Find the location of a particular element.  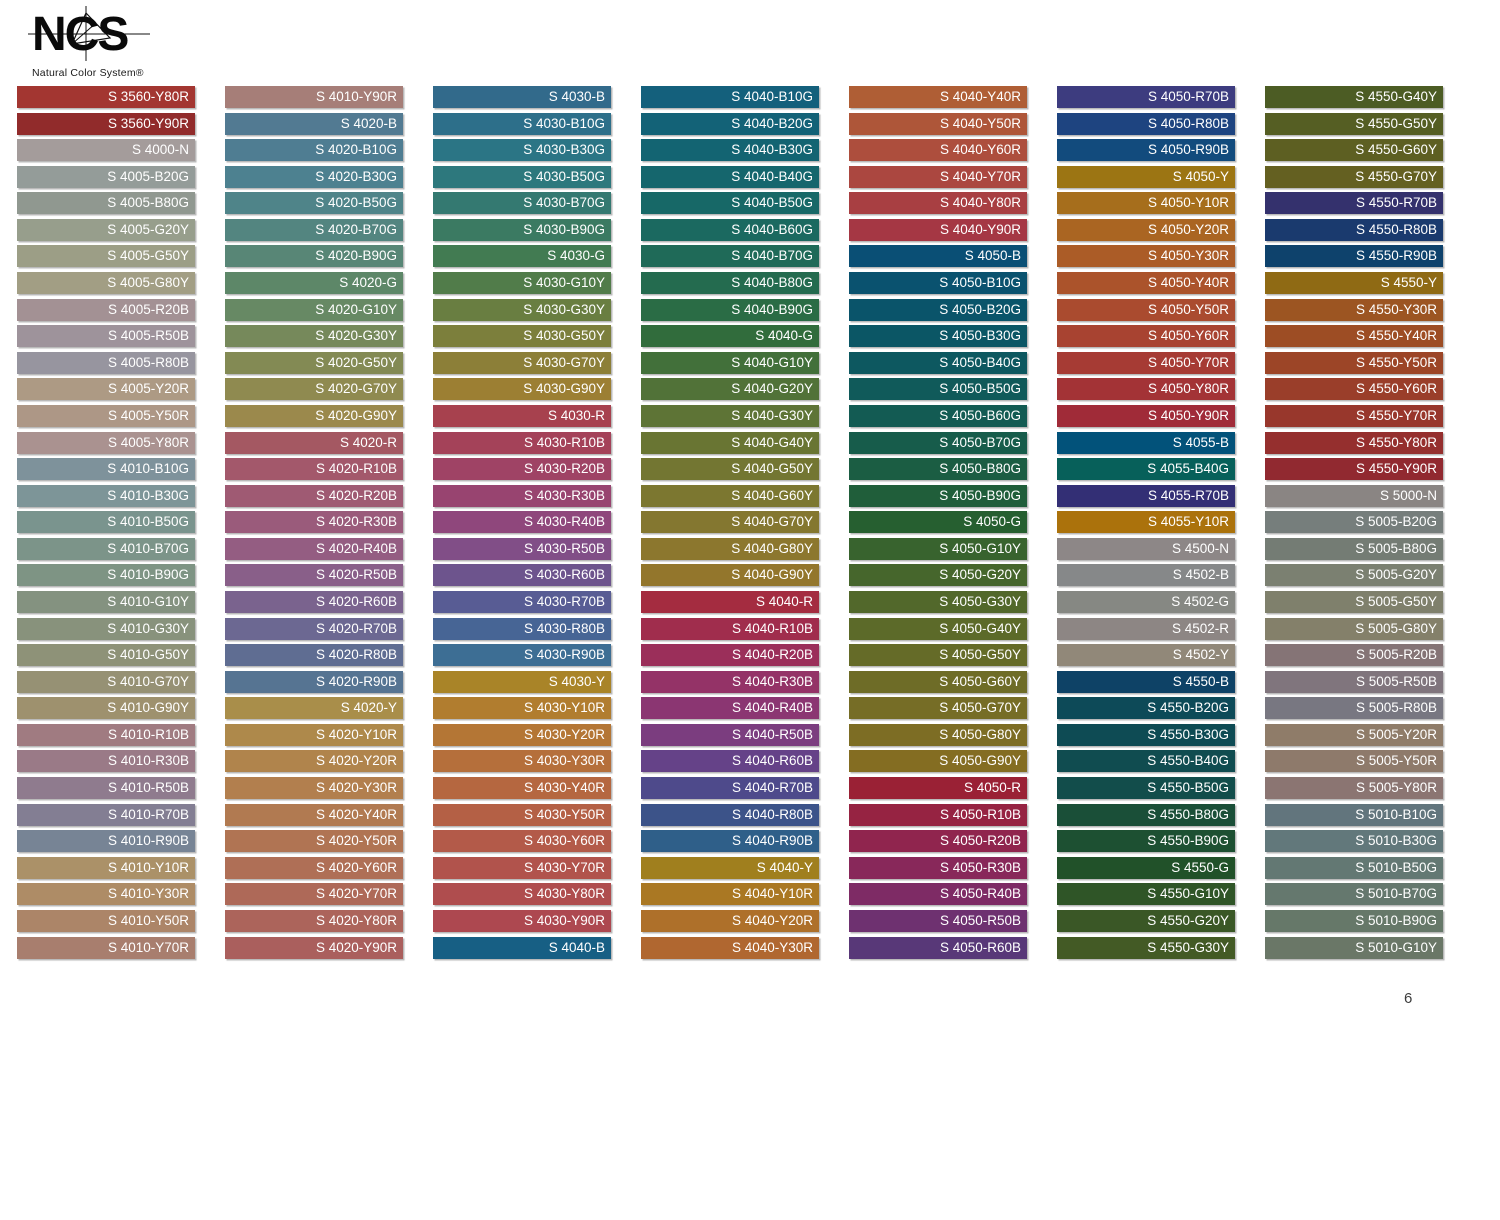

color-swatch: S 5010-G10Y is located at coordinates (1354, 947).